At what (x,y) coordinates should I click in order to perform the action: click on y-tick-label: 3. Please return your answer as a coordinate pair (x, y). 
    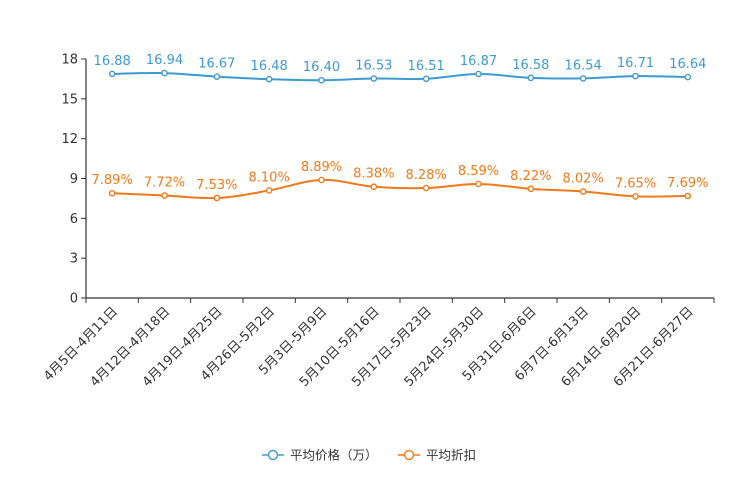
    Looking at the image, I should click on (74, 259).